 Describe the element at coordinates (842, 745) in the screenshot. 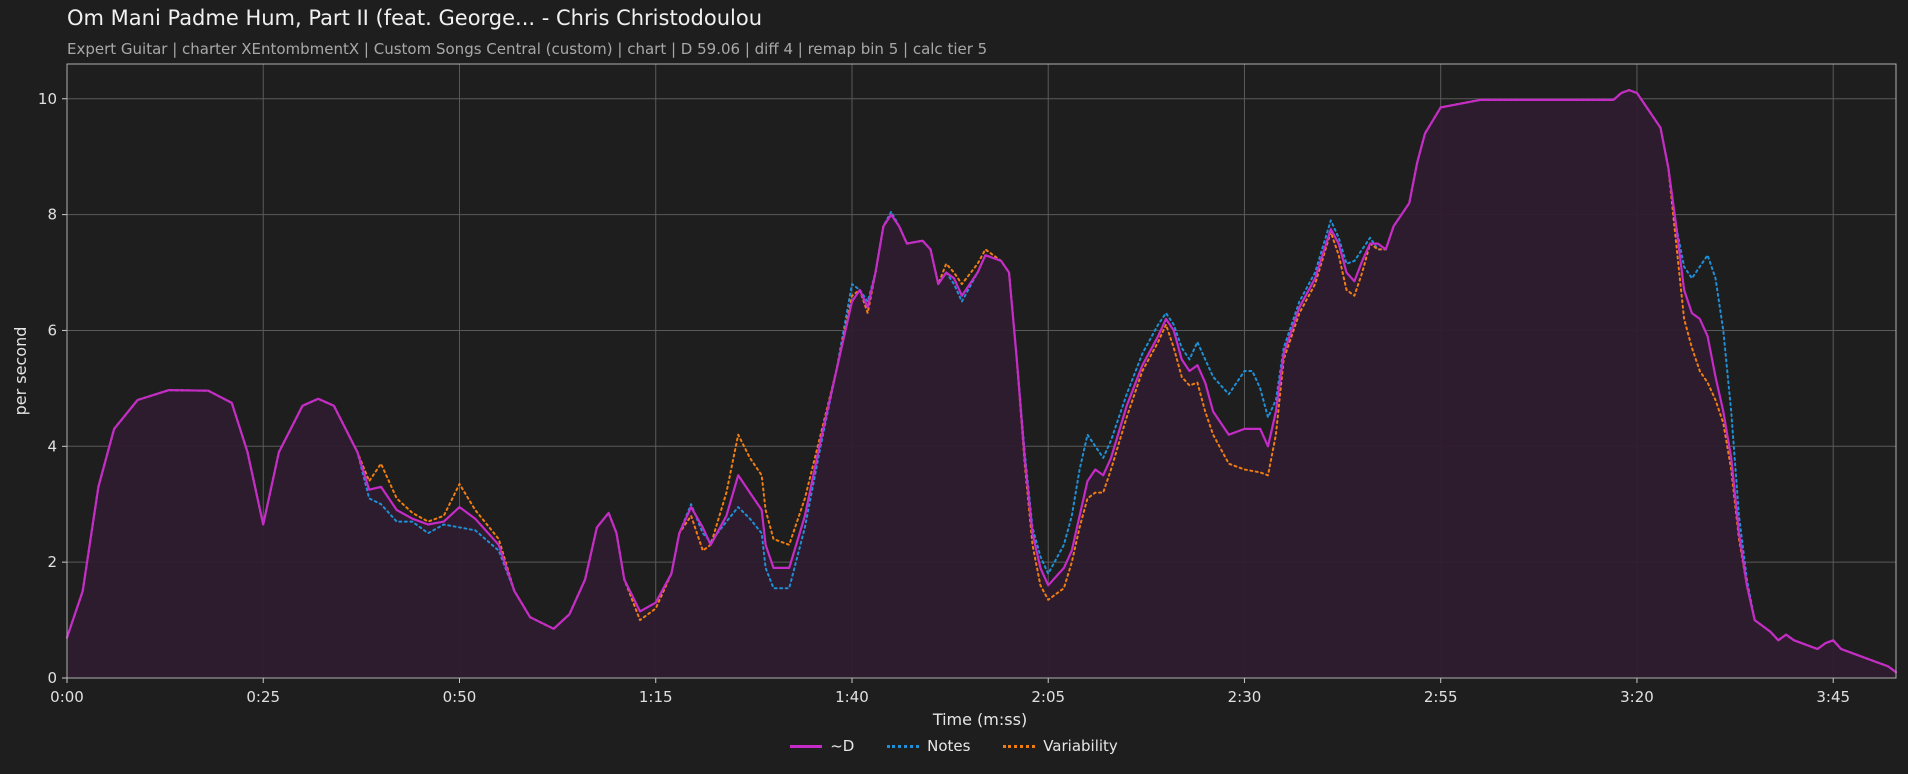

I see `legend-label-d: ~D` at that location.